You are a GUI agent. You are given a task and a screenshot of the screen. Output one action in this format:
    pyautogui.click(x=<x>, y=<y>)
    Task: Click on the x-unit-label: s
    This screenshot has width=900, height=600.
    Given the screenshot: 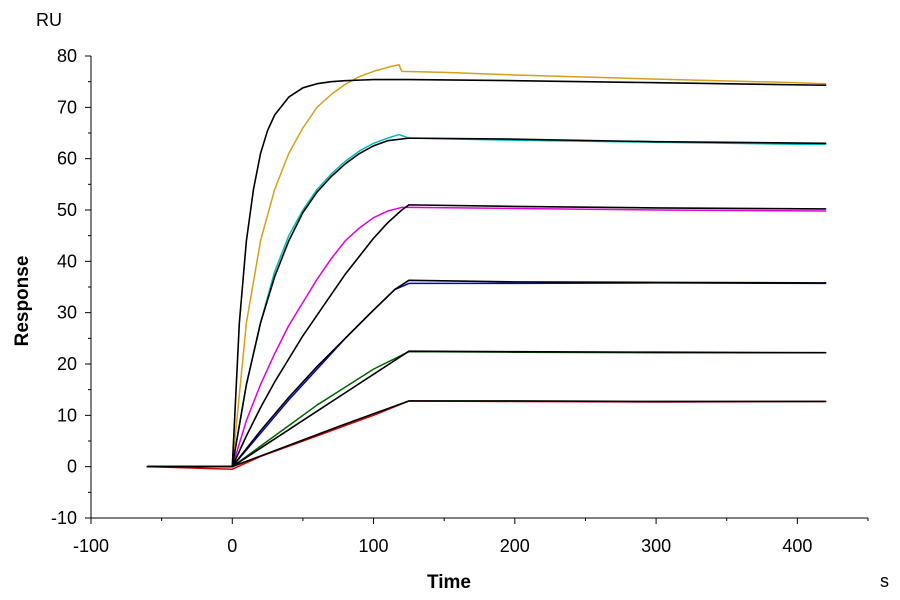 What is the action you would take?
    pyautogui.click(x=884, y=581)
    